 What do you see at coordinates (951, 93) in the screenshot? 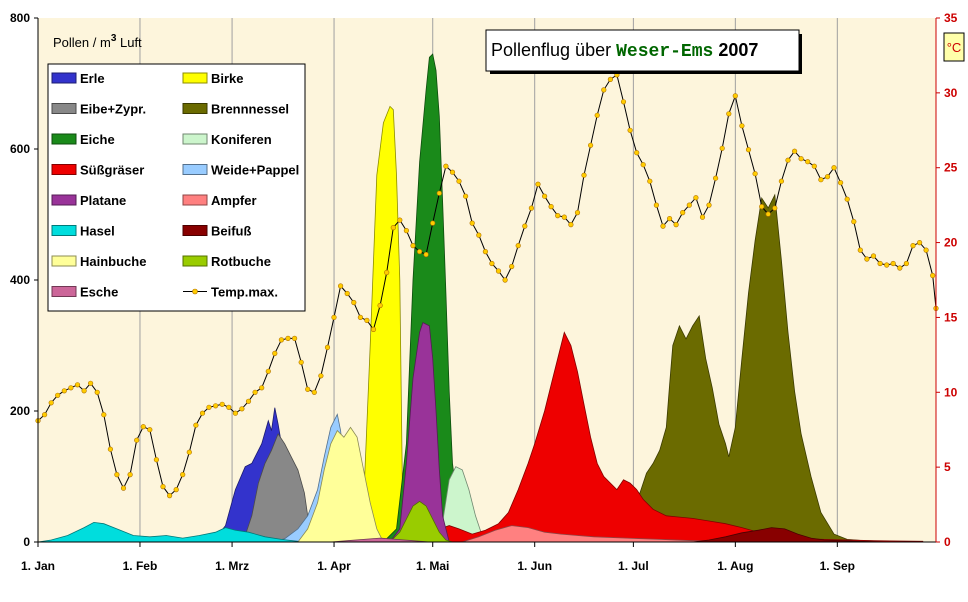
I see `y2-tick-label-30: 30` at bounding box center [951, 93].